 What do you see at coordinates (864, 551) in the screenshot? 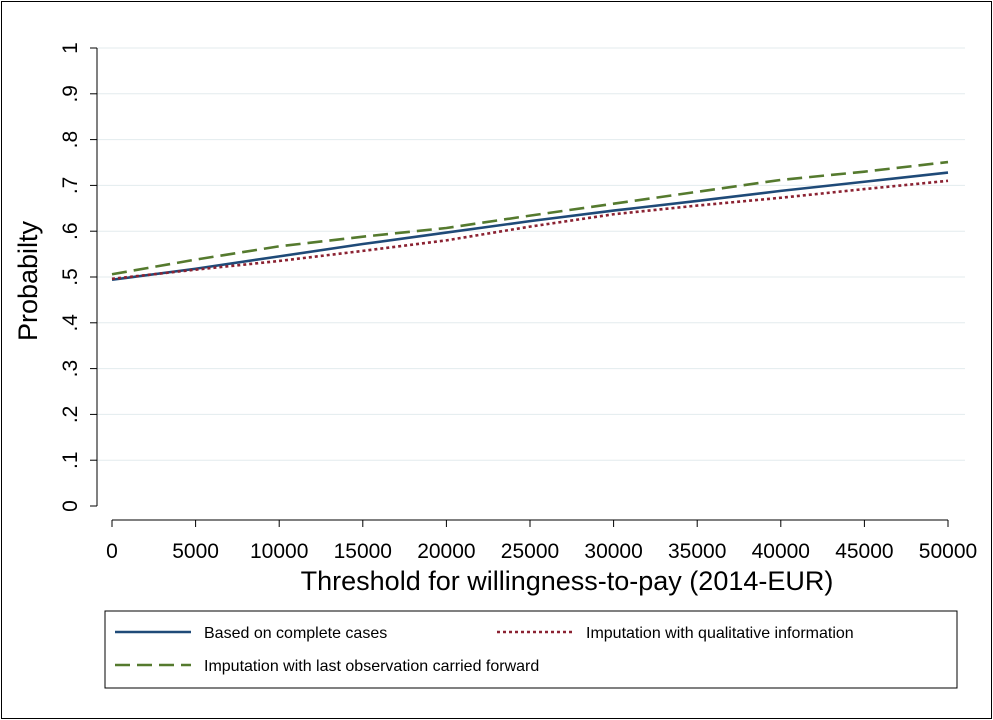
I see `x-tick-label-9: 45000` at bounding box center [864, 551].